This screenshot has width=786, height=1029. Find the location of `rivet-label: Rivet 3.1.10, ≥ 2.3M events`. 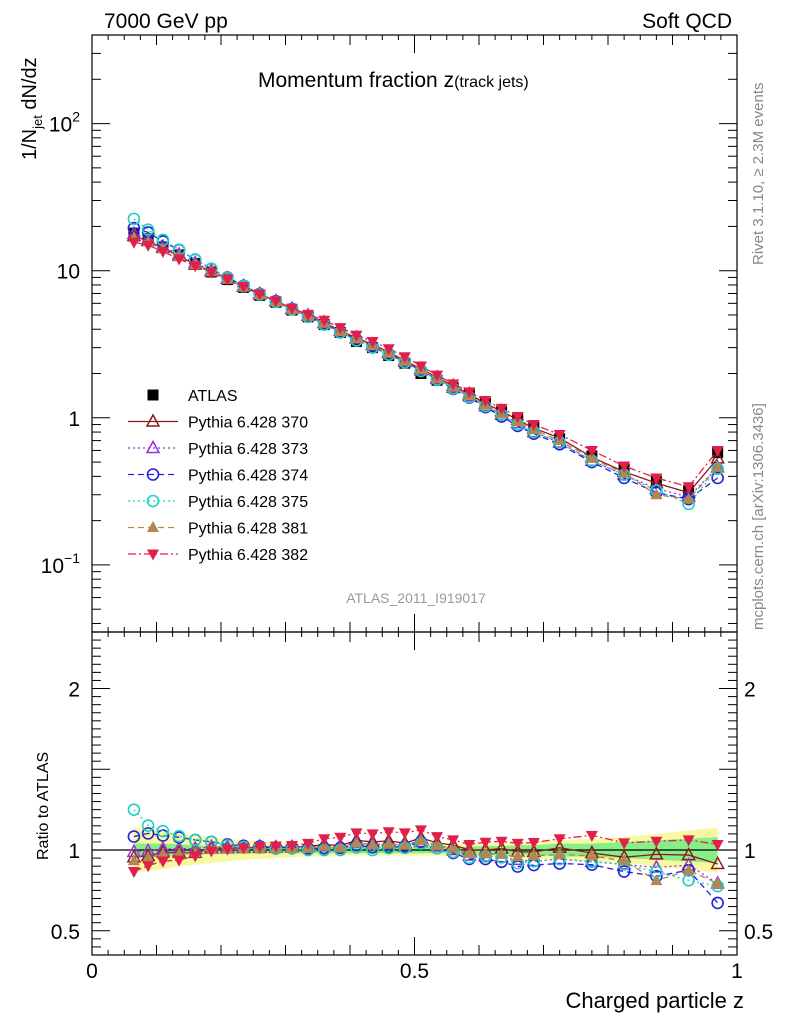

rivet-label: Rivet 3.1.10, ≥ 2.3M events is located at coordinates (758, 174).